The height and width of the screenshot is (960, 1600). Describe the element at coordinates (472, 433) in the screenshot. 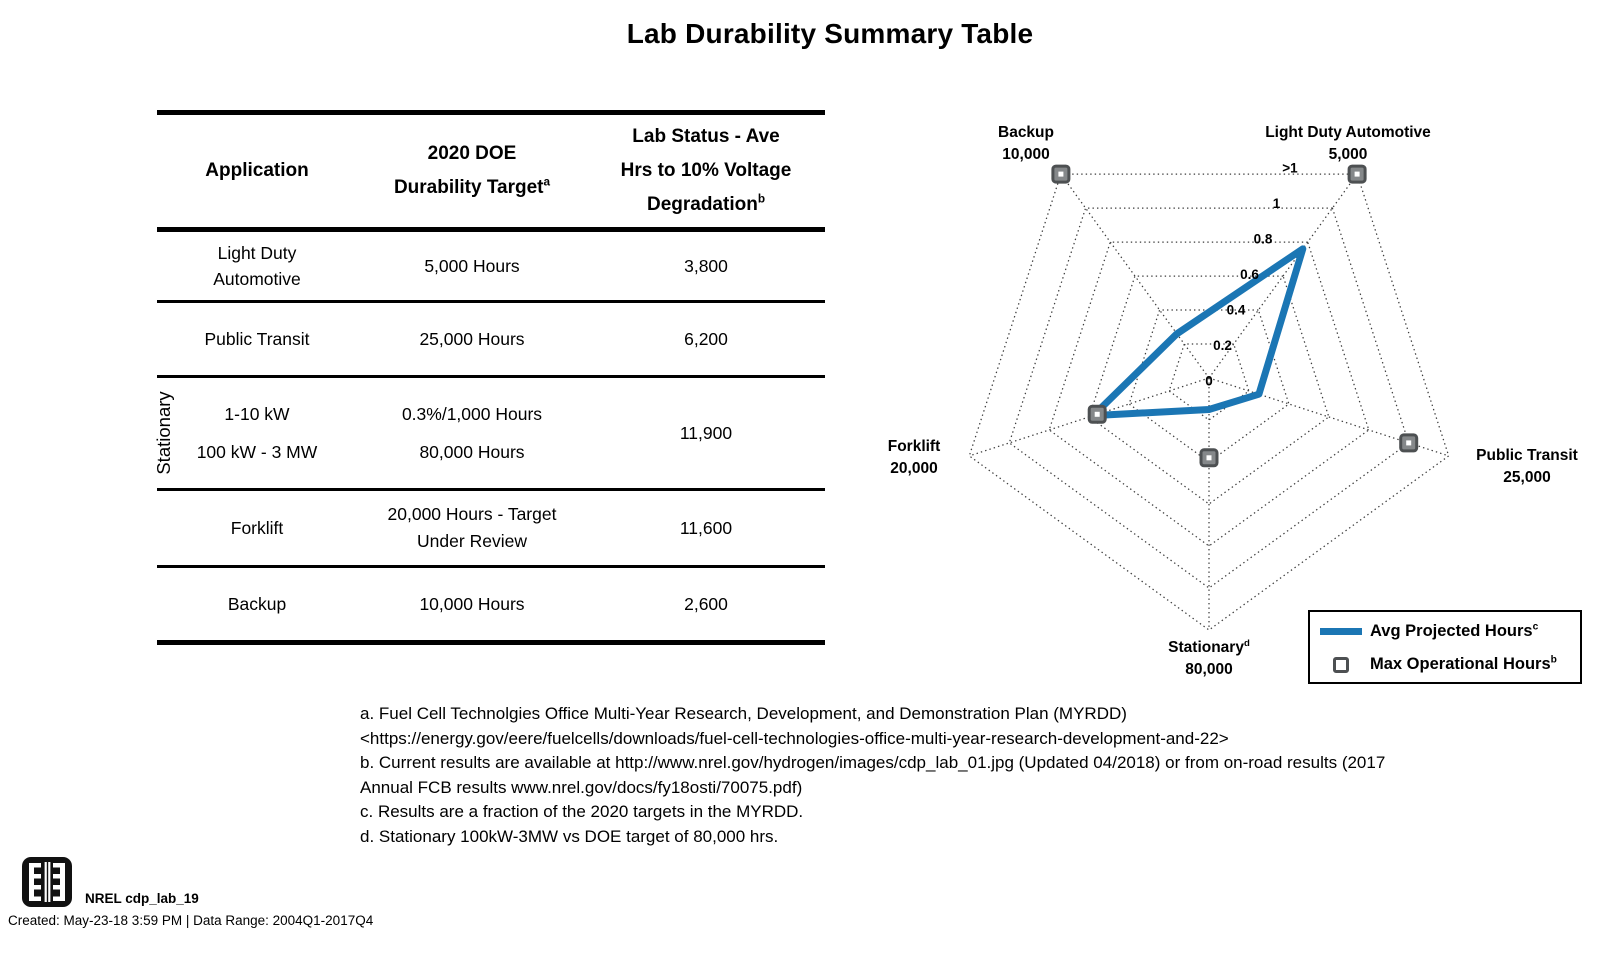

I see `target-cell: 0.3%/1,000 Hours 80,000 Hours` at that location.